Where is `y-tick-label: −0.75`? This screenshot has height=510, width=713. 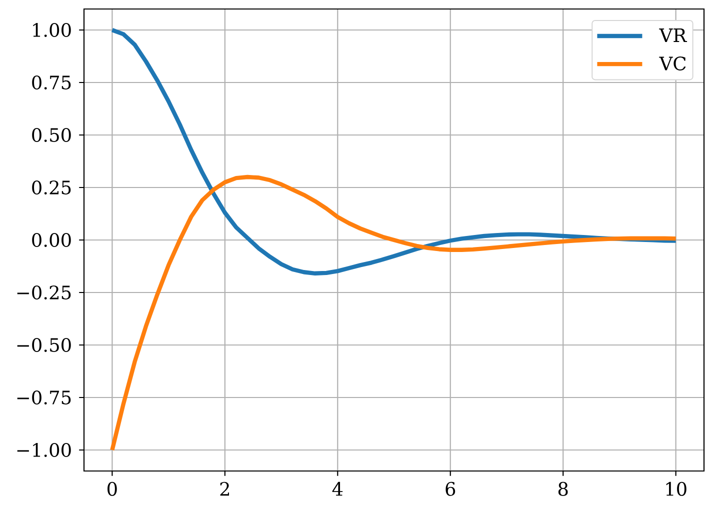 y-tick-label: −0.75 is located at coordinates (44, 397).